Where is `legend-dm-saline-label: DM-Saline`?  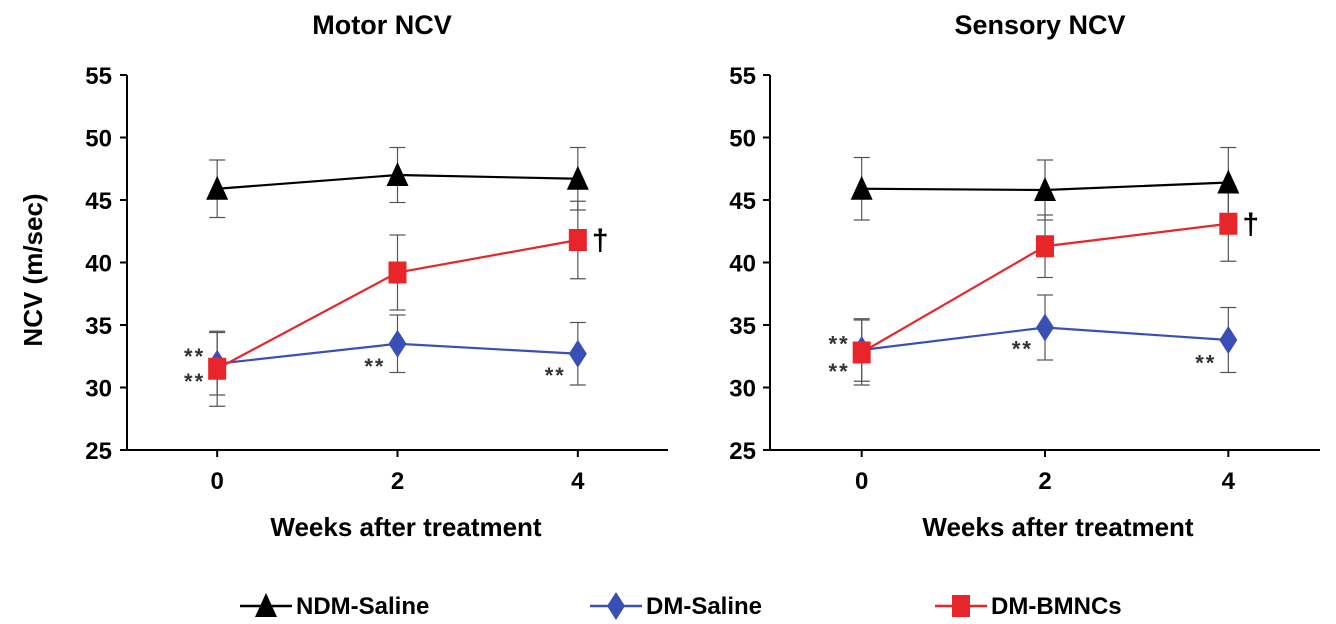 legend-dm-saline-label: DM-Saline is located at coordinates (704, 606).